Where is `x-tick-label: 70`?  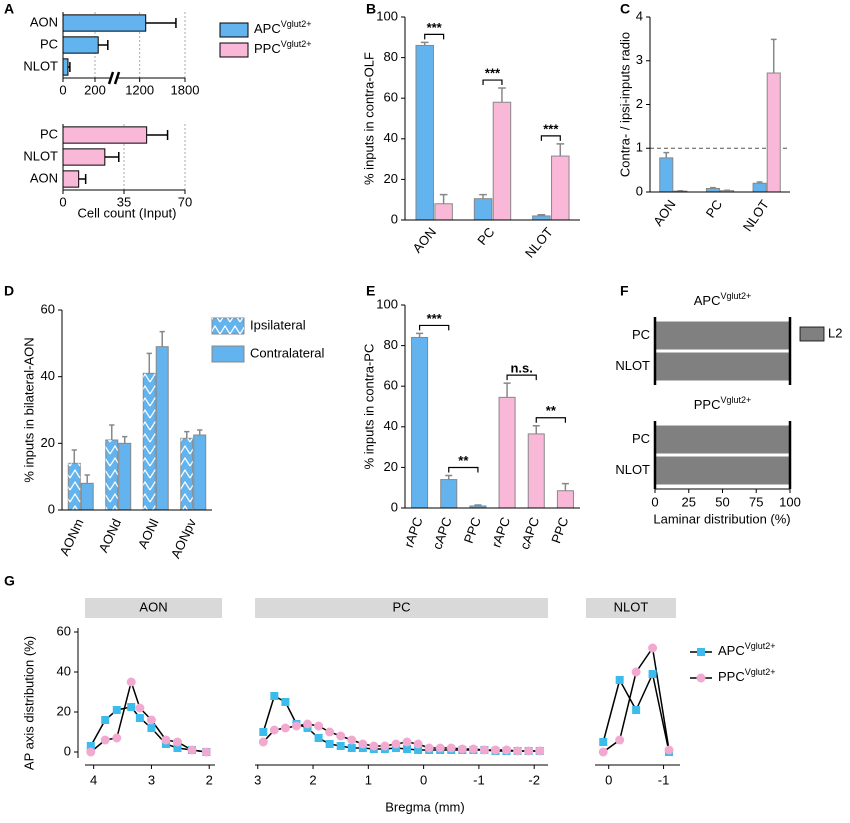
x-tick-label: 70 is located at coordinates (185, 201).